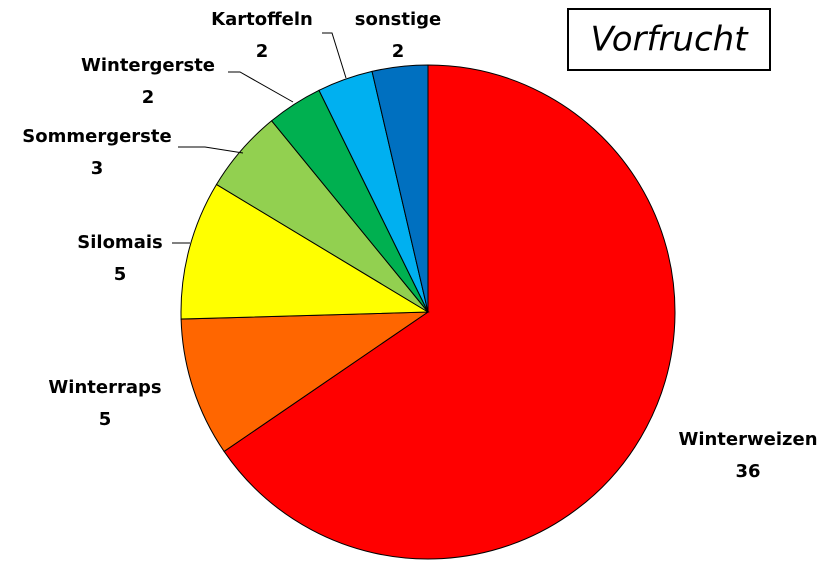 The width and height of the screenshot is (831, 562). Describe the element at coordinates (104, 387) in the screenshot. I see `slice-label: Winterraps` at that location.